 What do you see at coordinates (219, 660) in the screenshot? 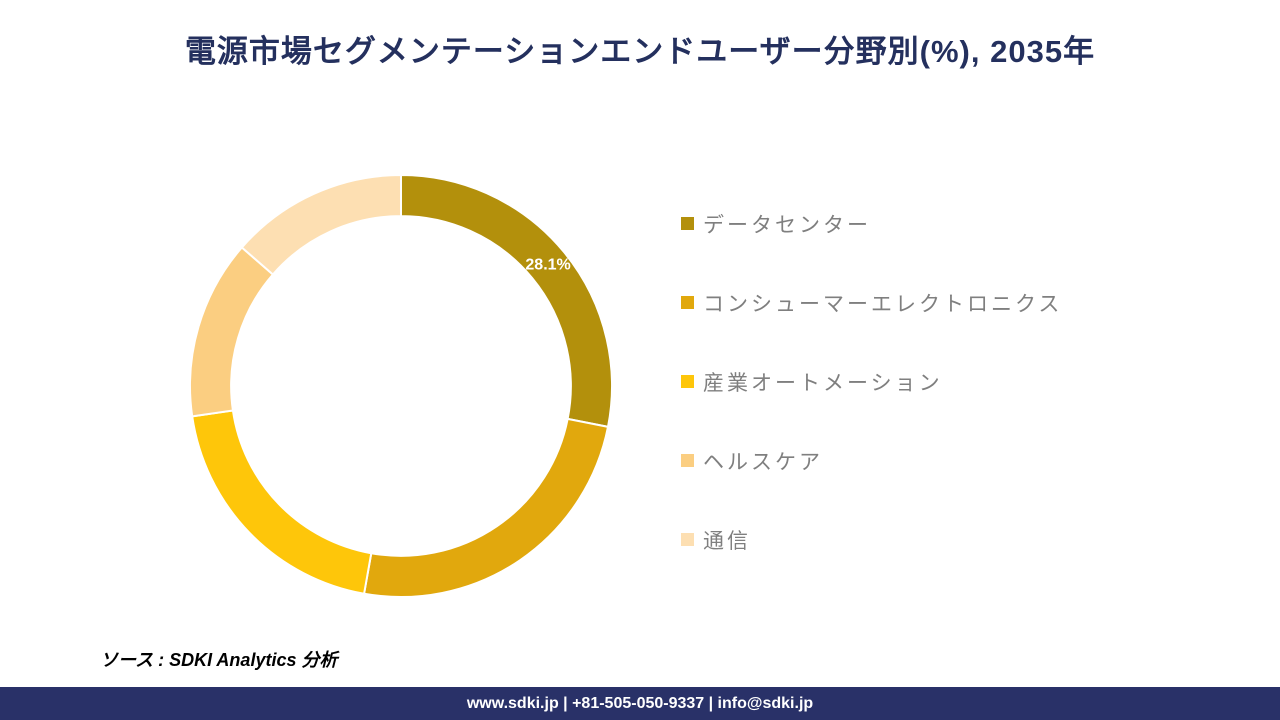
I see `source-note: ソース : SDKI Analytics 分析` at bounding box center [219, 660].